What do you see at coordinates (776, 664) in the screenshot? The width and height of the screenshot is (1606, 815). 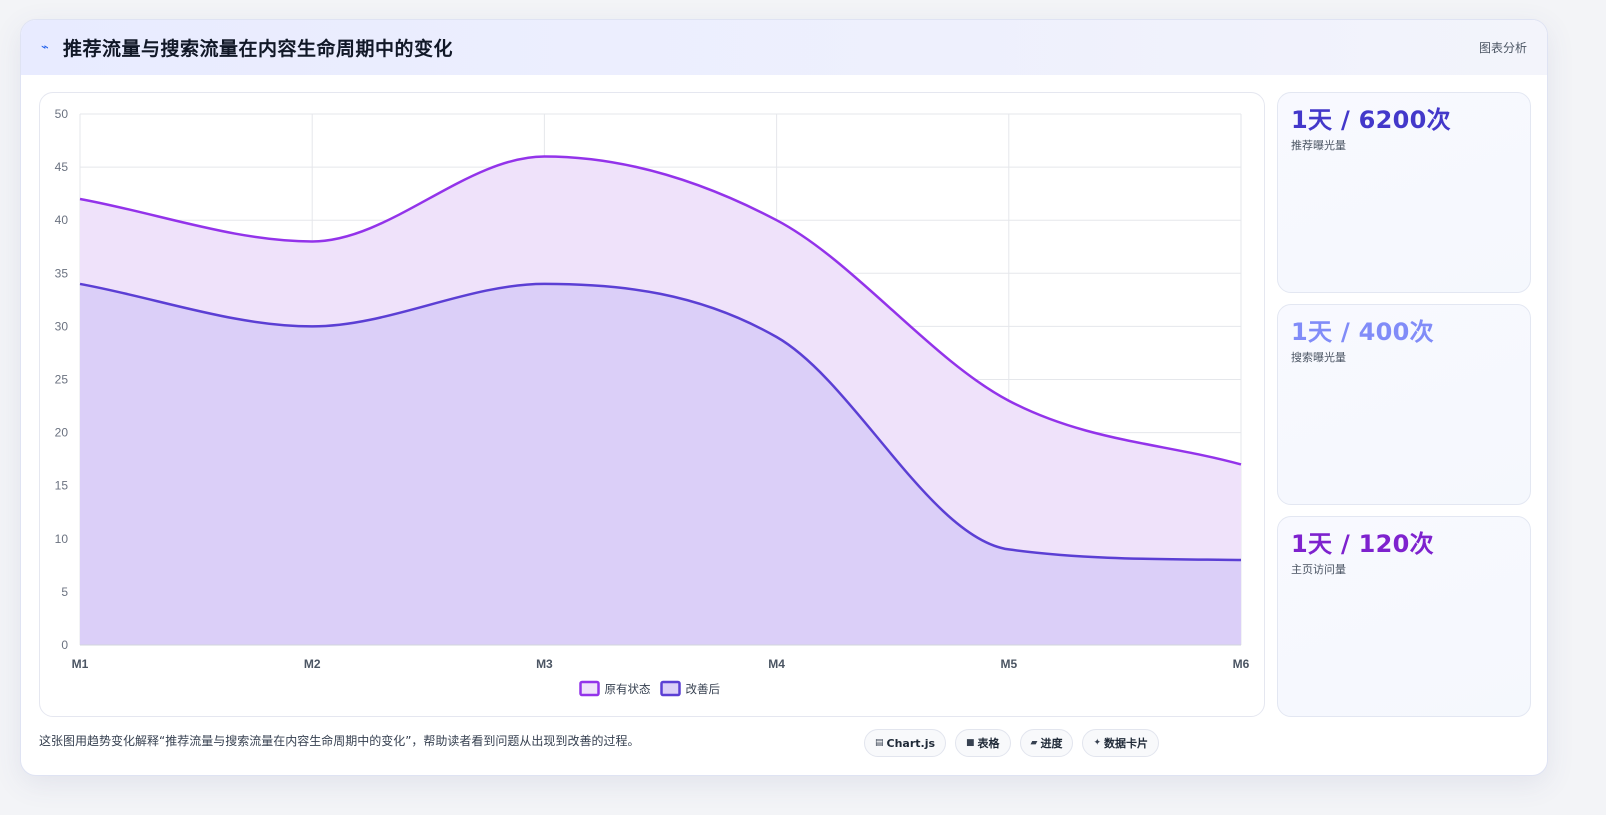 I see `x-tick-label: M4` at bounding box center [776, 664].